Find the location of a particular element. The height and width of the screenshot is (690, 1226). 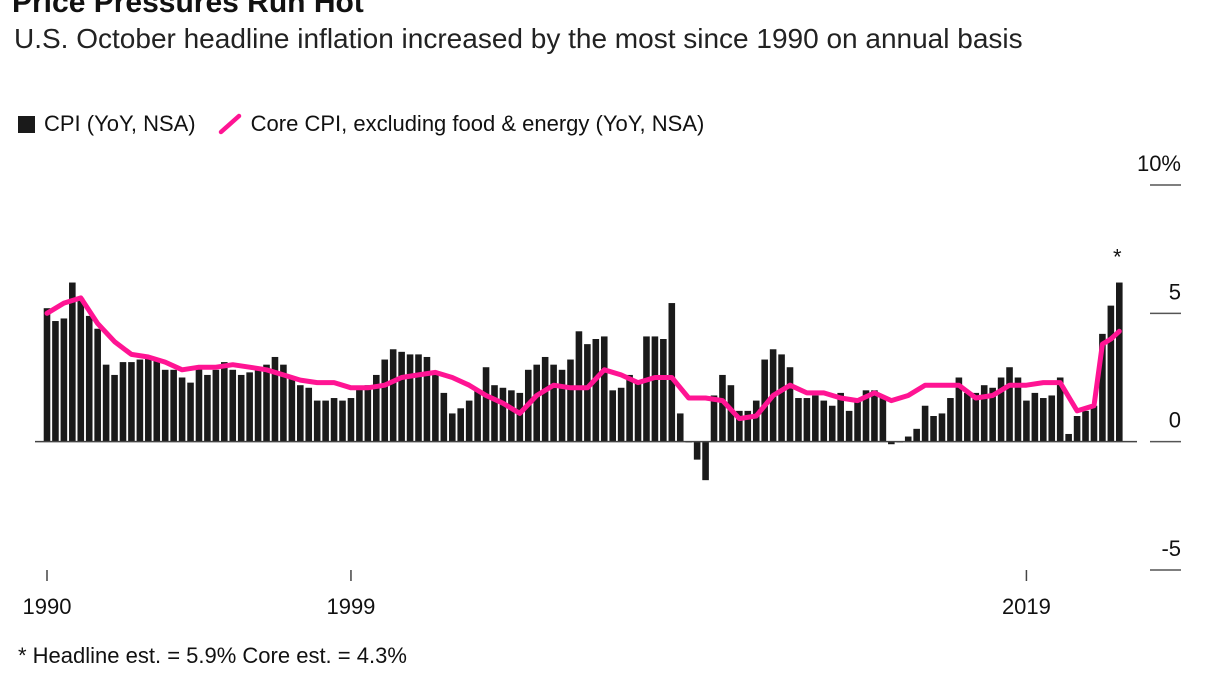

x-axis: 1990 1999 2019 is located at coordinates (537, 594).